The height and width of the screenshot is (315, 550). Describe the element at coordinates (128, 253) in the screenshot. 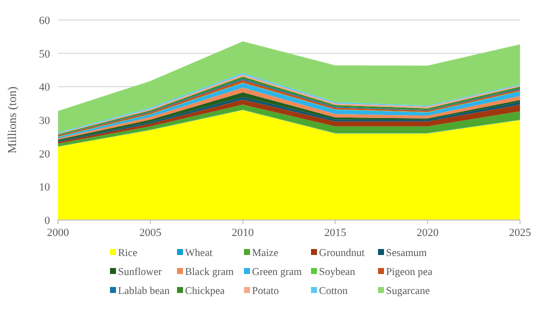

I see `legend-label: Rice` at that location.